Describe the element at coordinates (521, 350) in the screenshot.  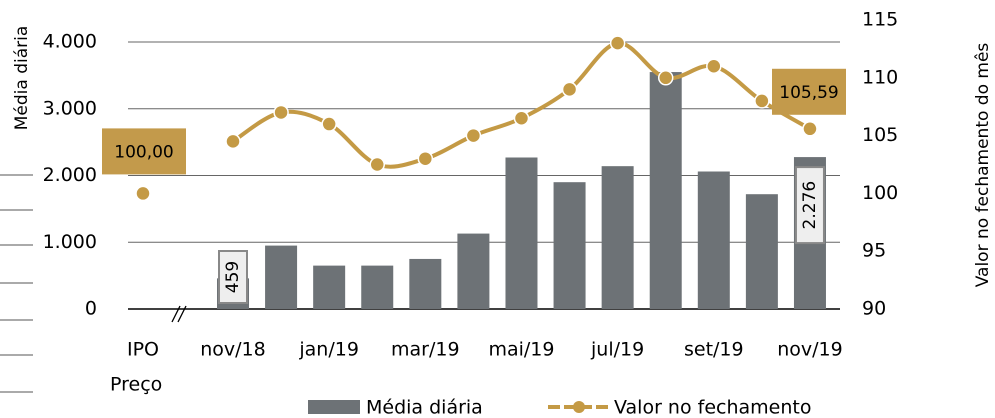
I see `x-tick-label: mai/19` at that location.